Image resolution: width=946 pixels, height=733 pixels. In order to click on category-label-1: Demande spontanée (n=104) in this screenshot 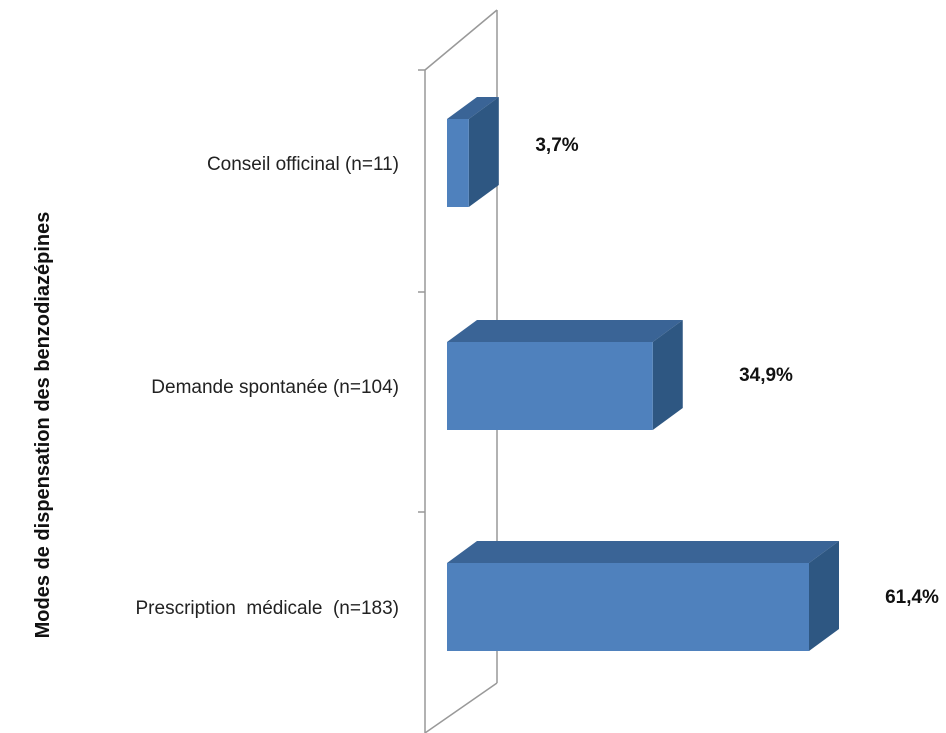, I will do `click(275, 387)`.